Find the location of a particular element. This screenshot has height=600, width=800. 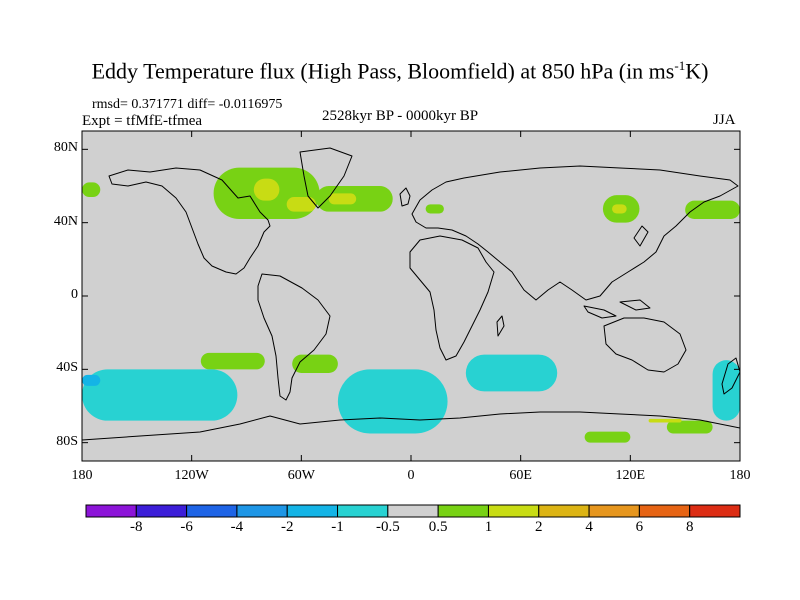

coastline-indonesia is located at coordinates (617, 309).